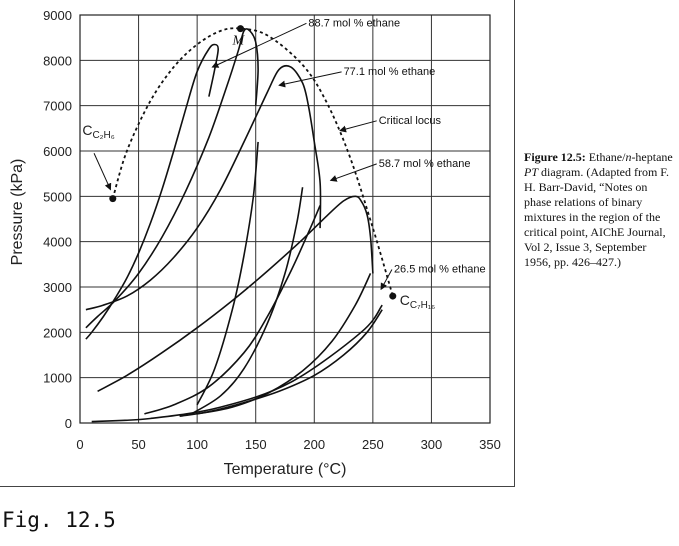 This screenshot has width=679, height=546. What do you see at coordinates (57, 196) in the screenshot?
I see `y-tick-label-5000: 5000` at bounding box center [57, 196].